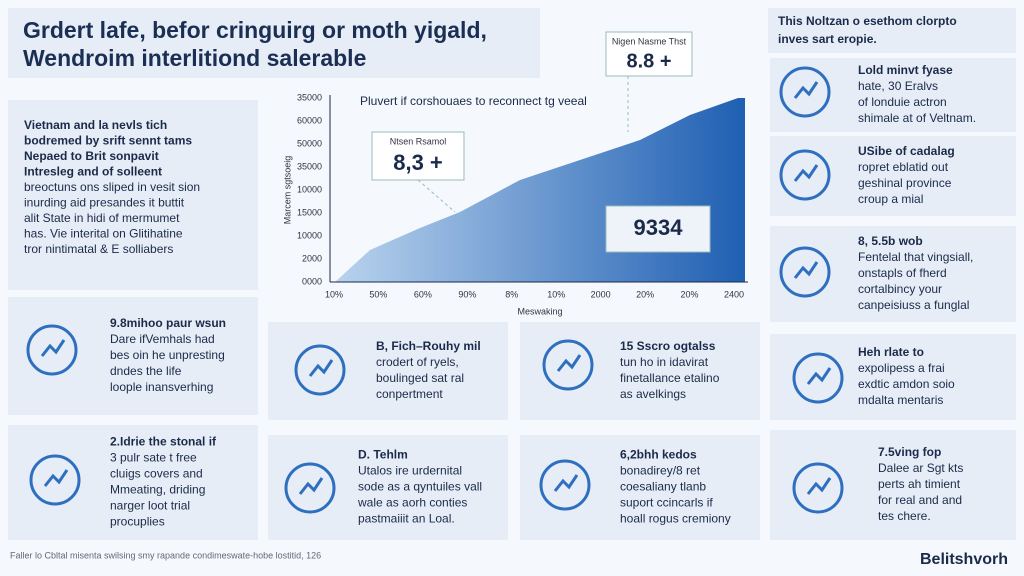 This screenshot has height=576, width=1024. What do you see at coordinates (95, 125) in the screenshot?
I see `intro-line: Vietnam and la nevls tich` at bounding box center [95, 125].